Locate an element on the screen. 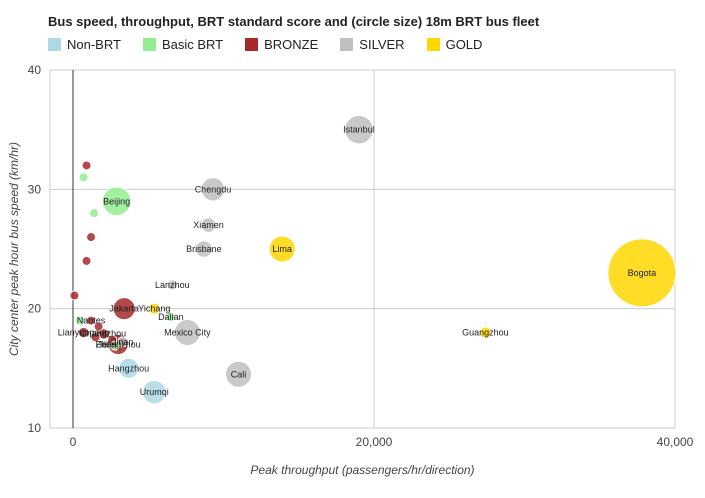 The height and width of the screenshot is (498, 705). legend-item: GOLD is located at coordinates (454, 44).